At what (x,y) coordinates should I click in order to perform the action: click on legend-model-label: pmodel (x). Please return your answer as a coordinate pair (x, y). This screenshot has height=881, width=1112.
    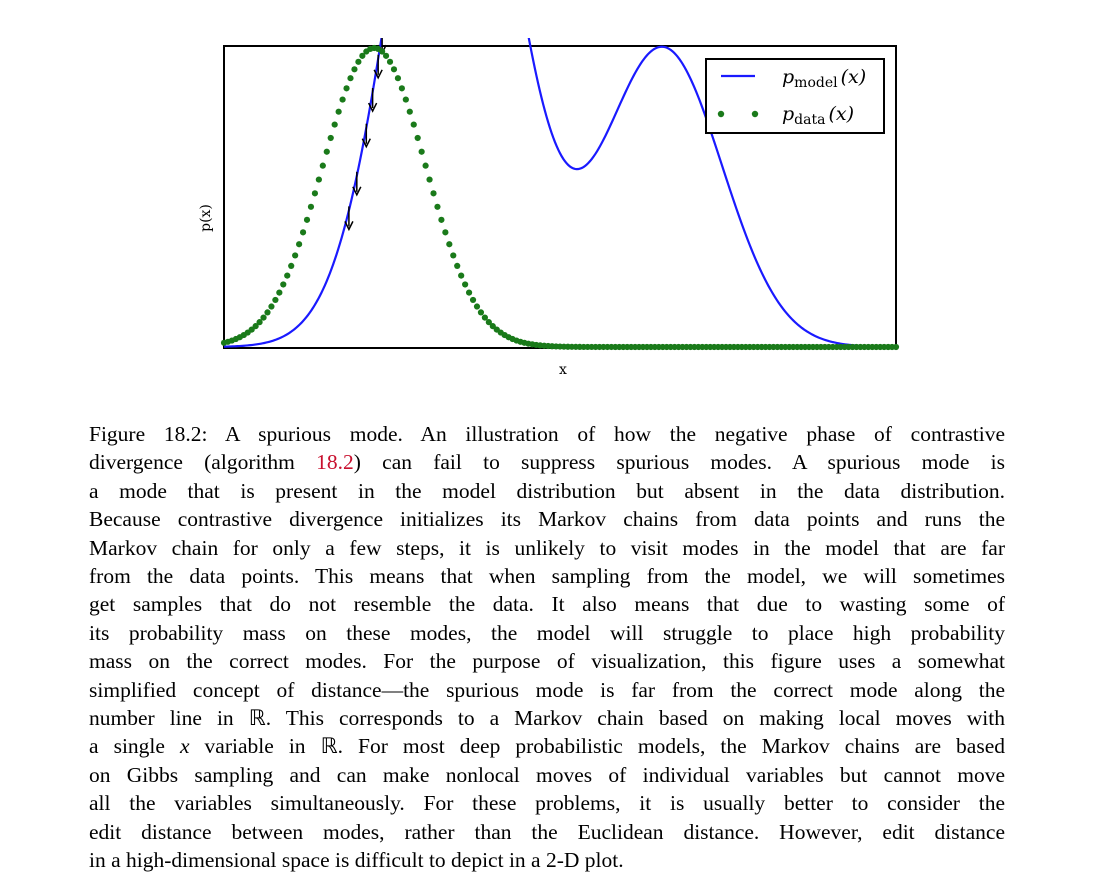
    Looking at the image, I should click on (824, 78).